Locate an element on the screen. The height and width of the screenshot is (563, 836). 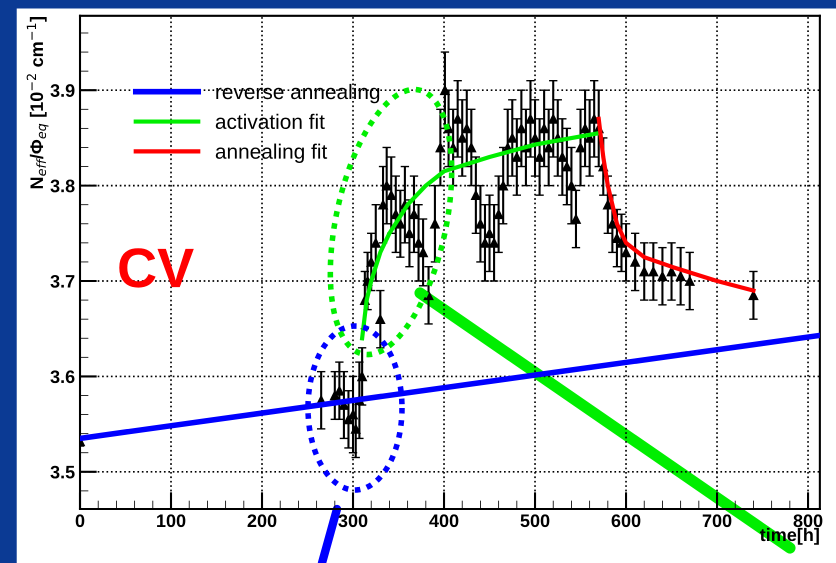
x-tick-label: 100 is located at coordinates (171, 521).